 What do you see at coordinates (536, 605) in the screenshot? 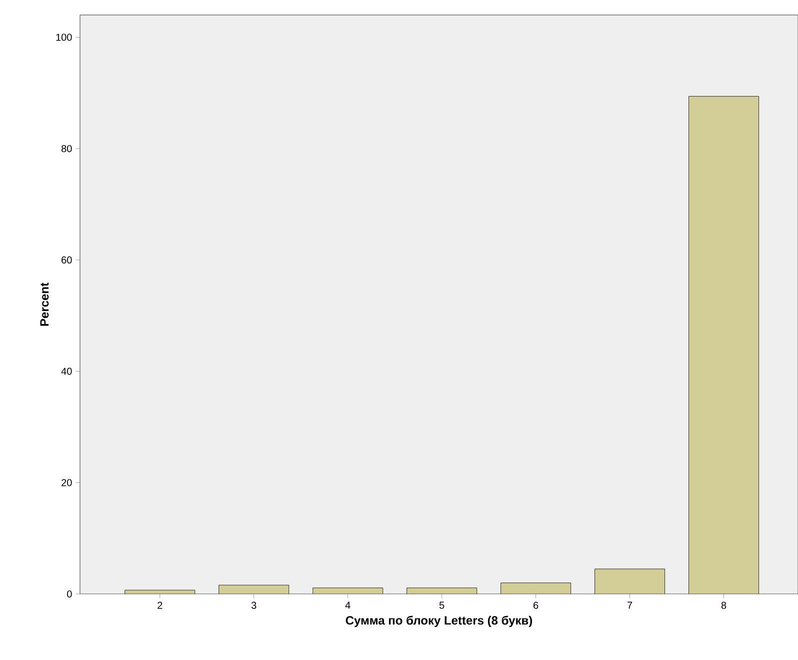
I see `x-tick-label: 6` at bounding box center [536, 605].